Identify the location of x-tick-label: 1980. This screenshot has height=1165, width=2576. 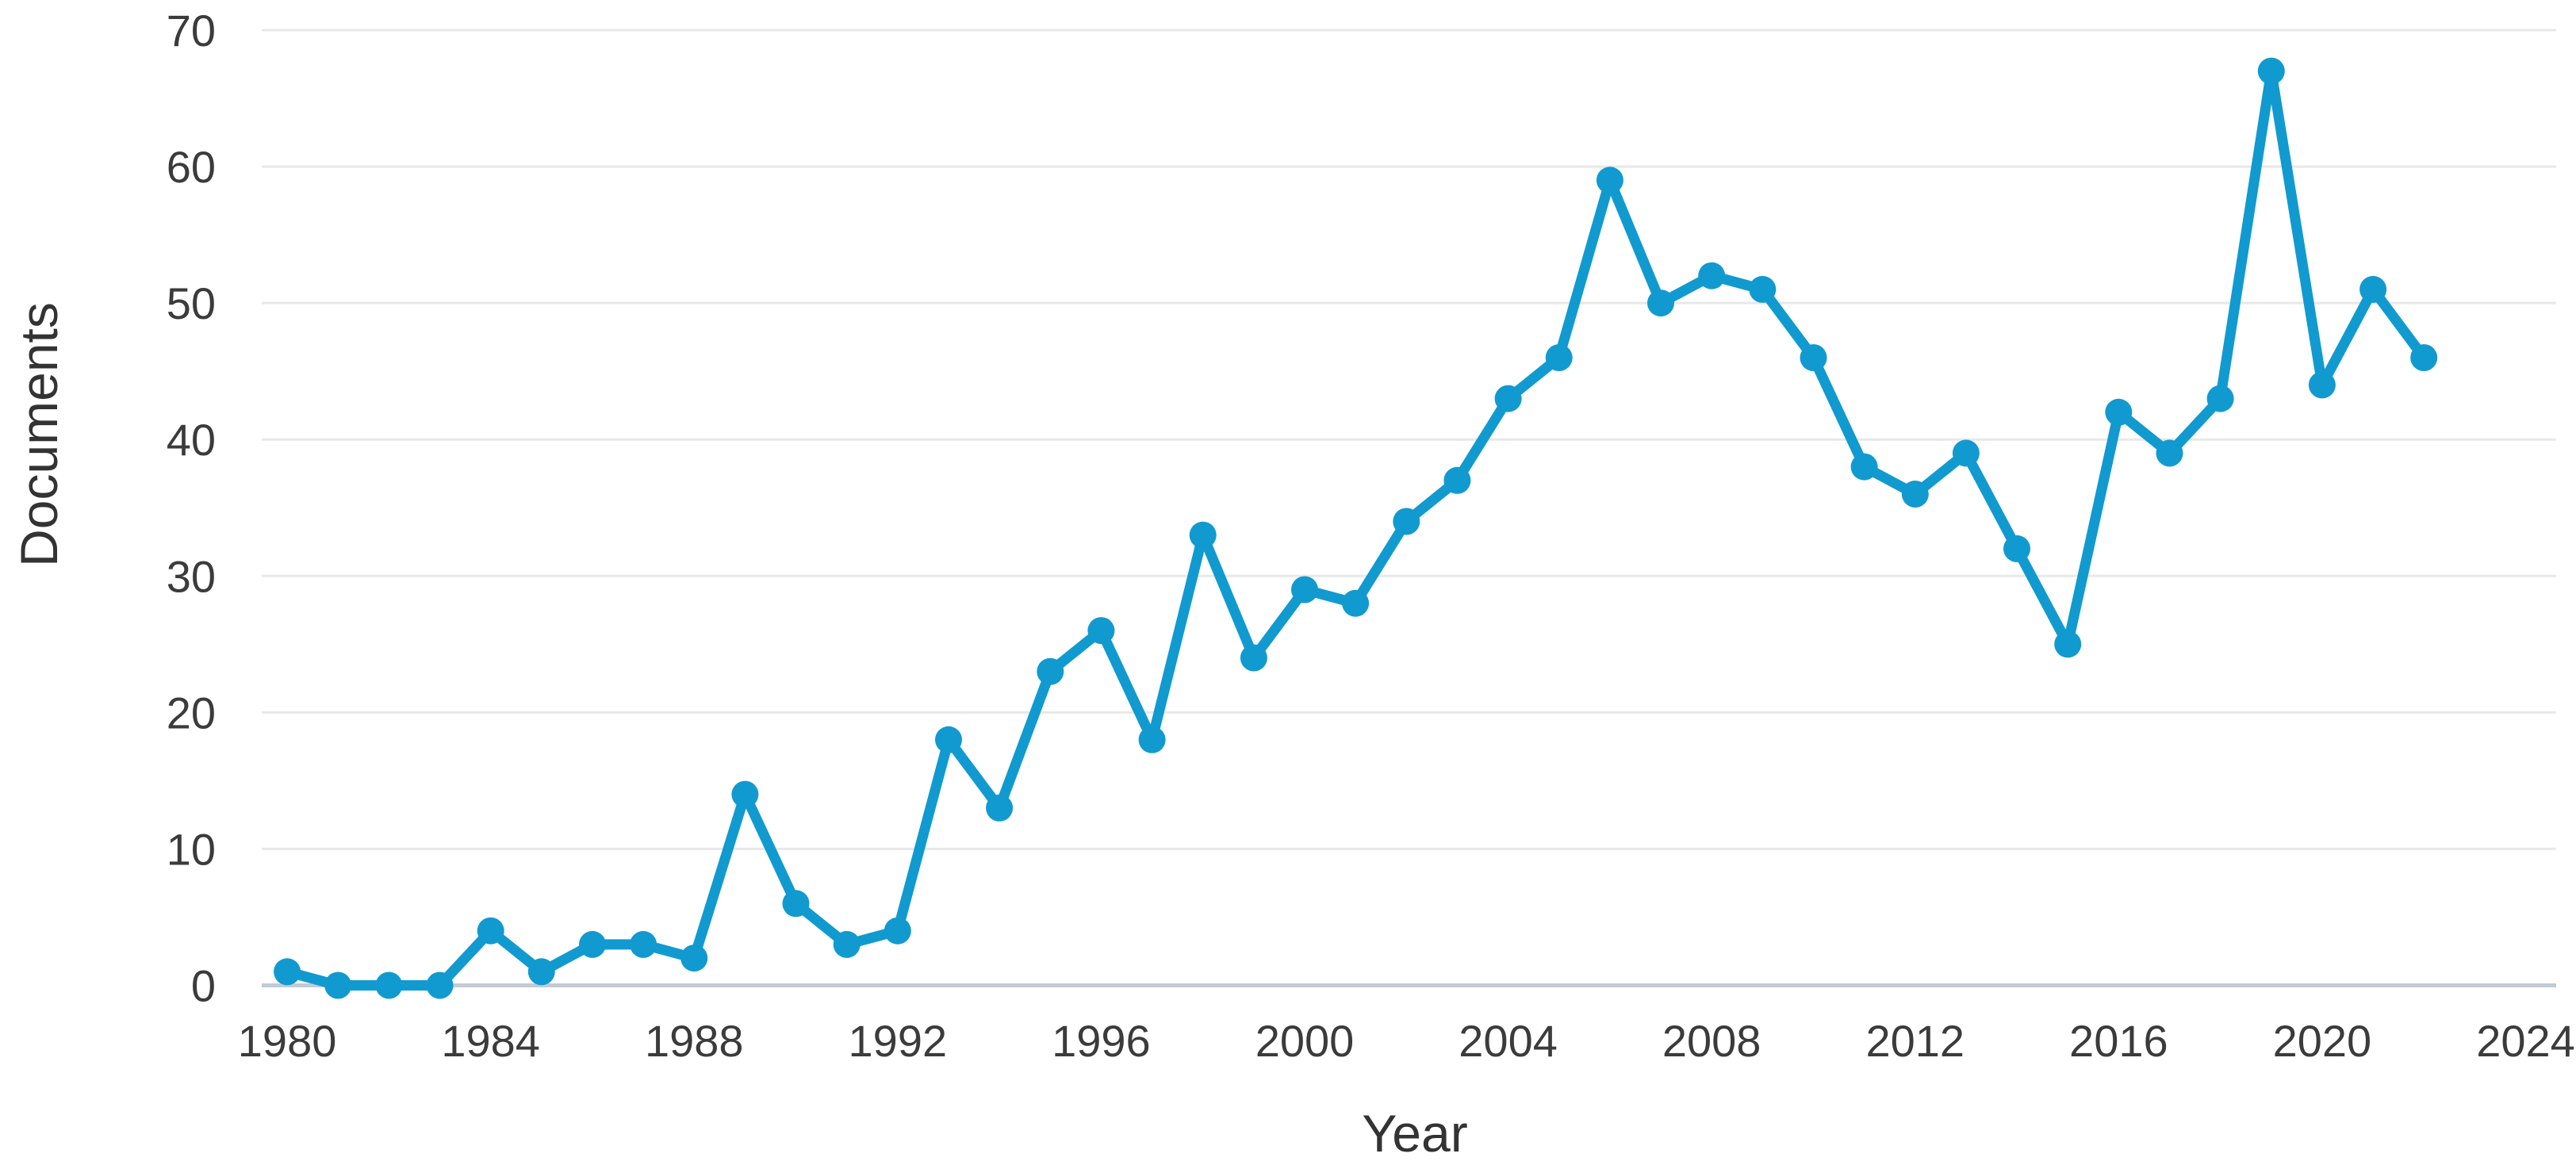
(287, 1041).